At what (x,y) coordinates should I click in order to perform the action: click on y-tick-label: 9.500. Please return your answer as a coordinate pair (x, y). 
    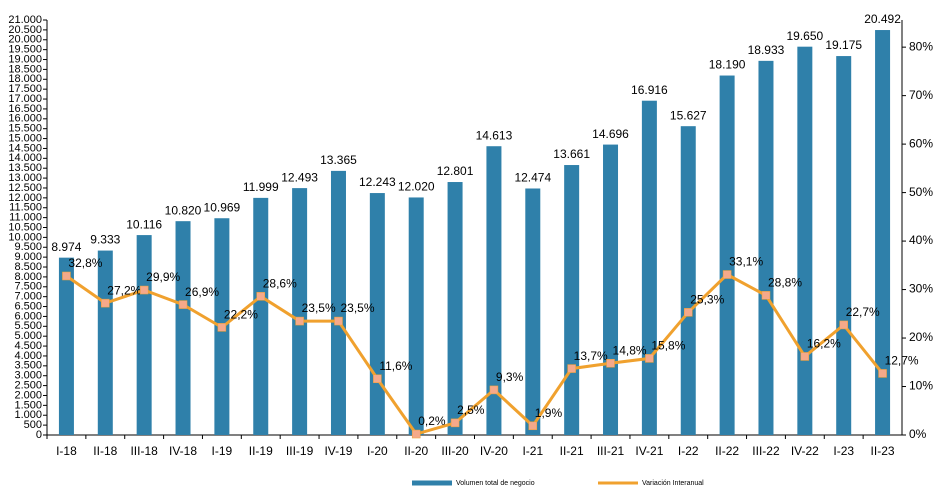
    Looking at the image, I should click on (28, 247).